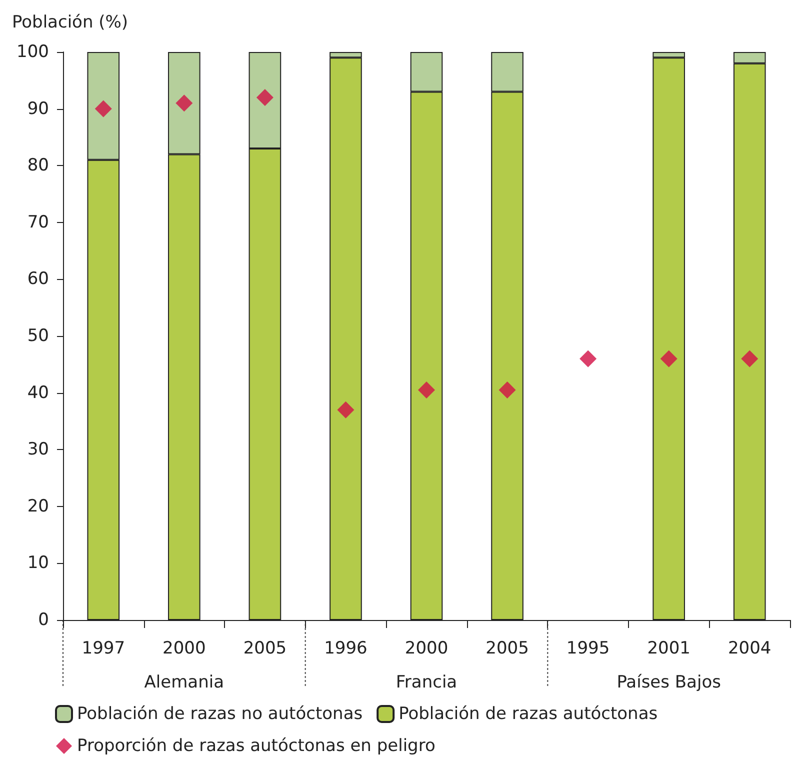 This screenshot has width=798, height=774. I want to click on y-tick-label: 60, so click(38, 279).